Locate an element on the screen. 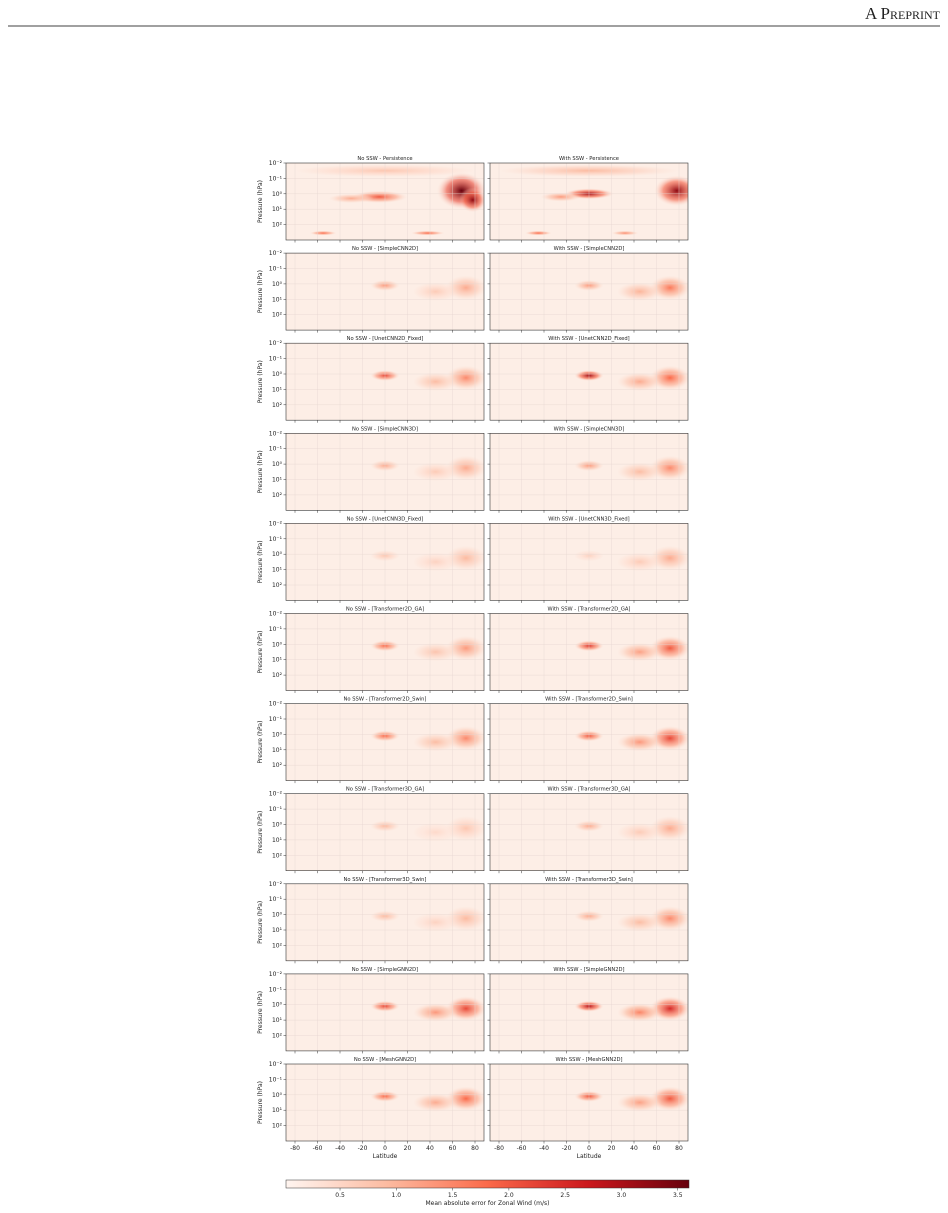 The image size is (948, 1213). running-title: A Preprint is located at coordinates (903, 13).